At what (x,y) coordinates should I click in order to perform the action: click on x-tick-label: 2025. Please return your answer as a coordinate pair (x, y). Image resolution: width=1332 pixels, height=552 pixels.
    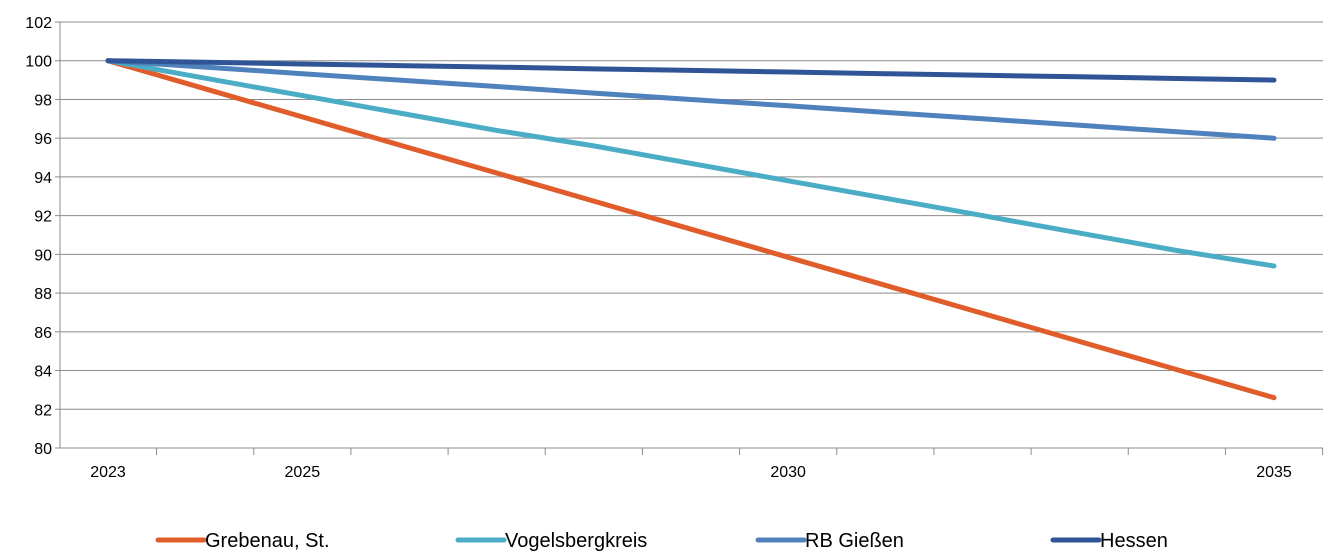
    Looking at the image, I should click on (303, 472).